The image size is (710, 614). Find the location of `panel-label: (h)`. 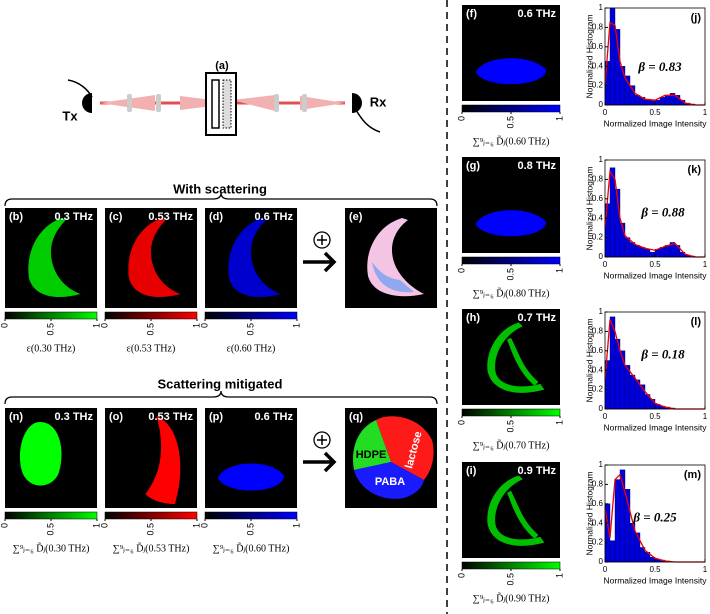

panel-label: (h) is located at coordinates (473, 318).